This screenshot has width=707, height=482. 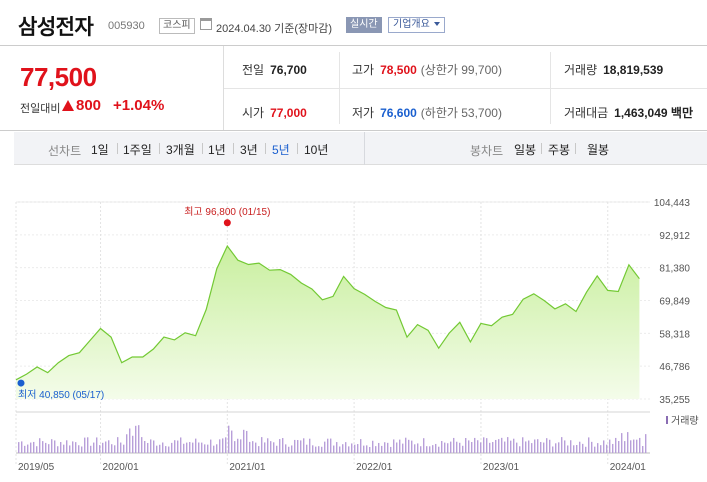 I want to click on stock-name: 삼성전자, so click(x=56, y=27).